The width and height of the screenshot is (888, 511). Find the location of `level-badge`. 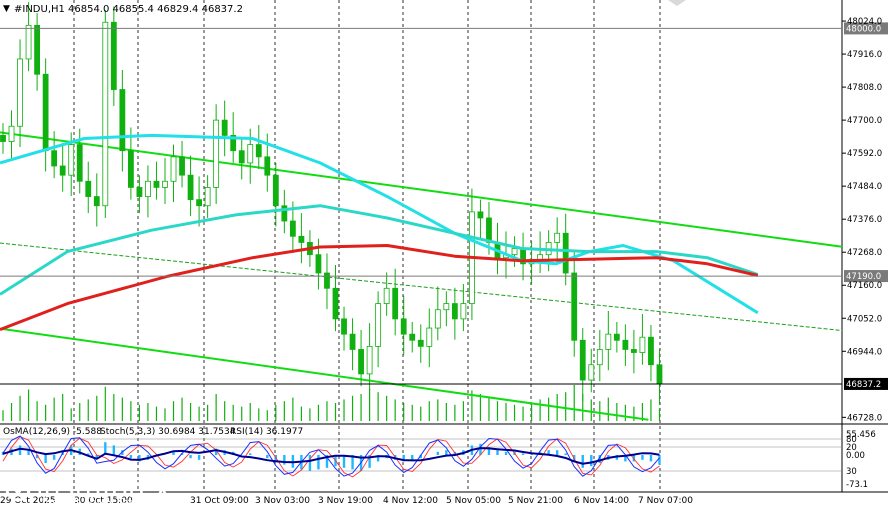

level-badge is located at coordinates (866, 276).